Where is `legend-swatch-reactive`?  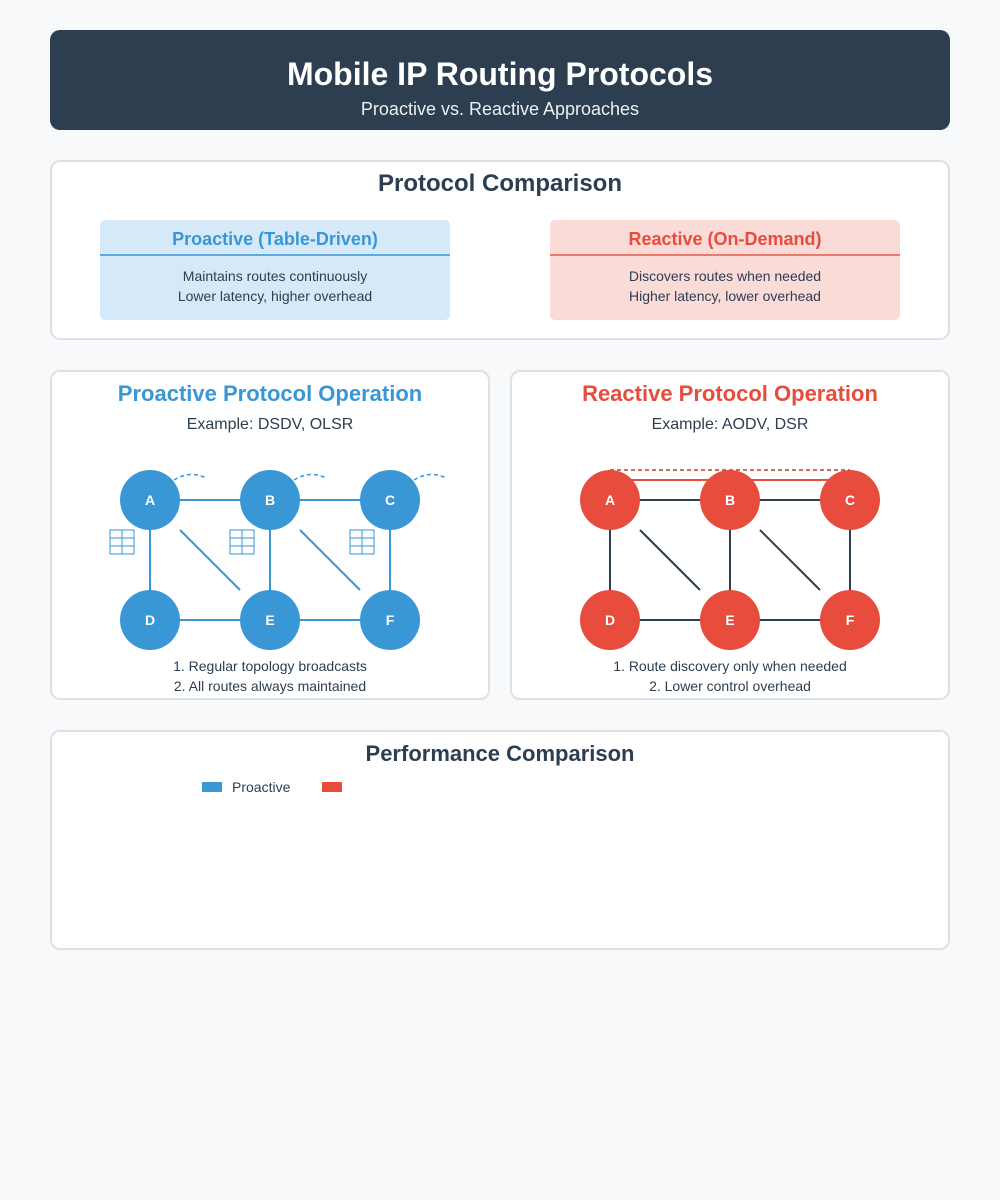 legend-swatch-reactive is located at coordinates (332, 787).